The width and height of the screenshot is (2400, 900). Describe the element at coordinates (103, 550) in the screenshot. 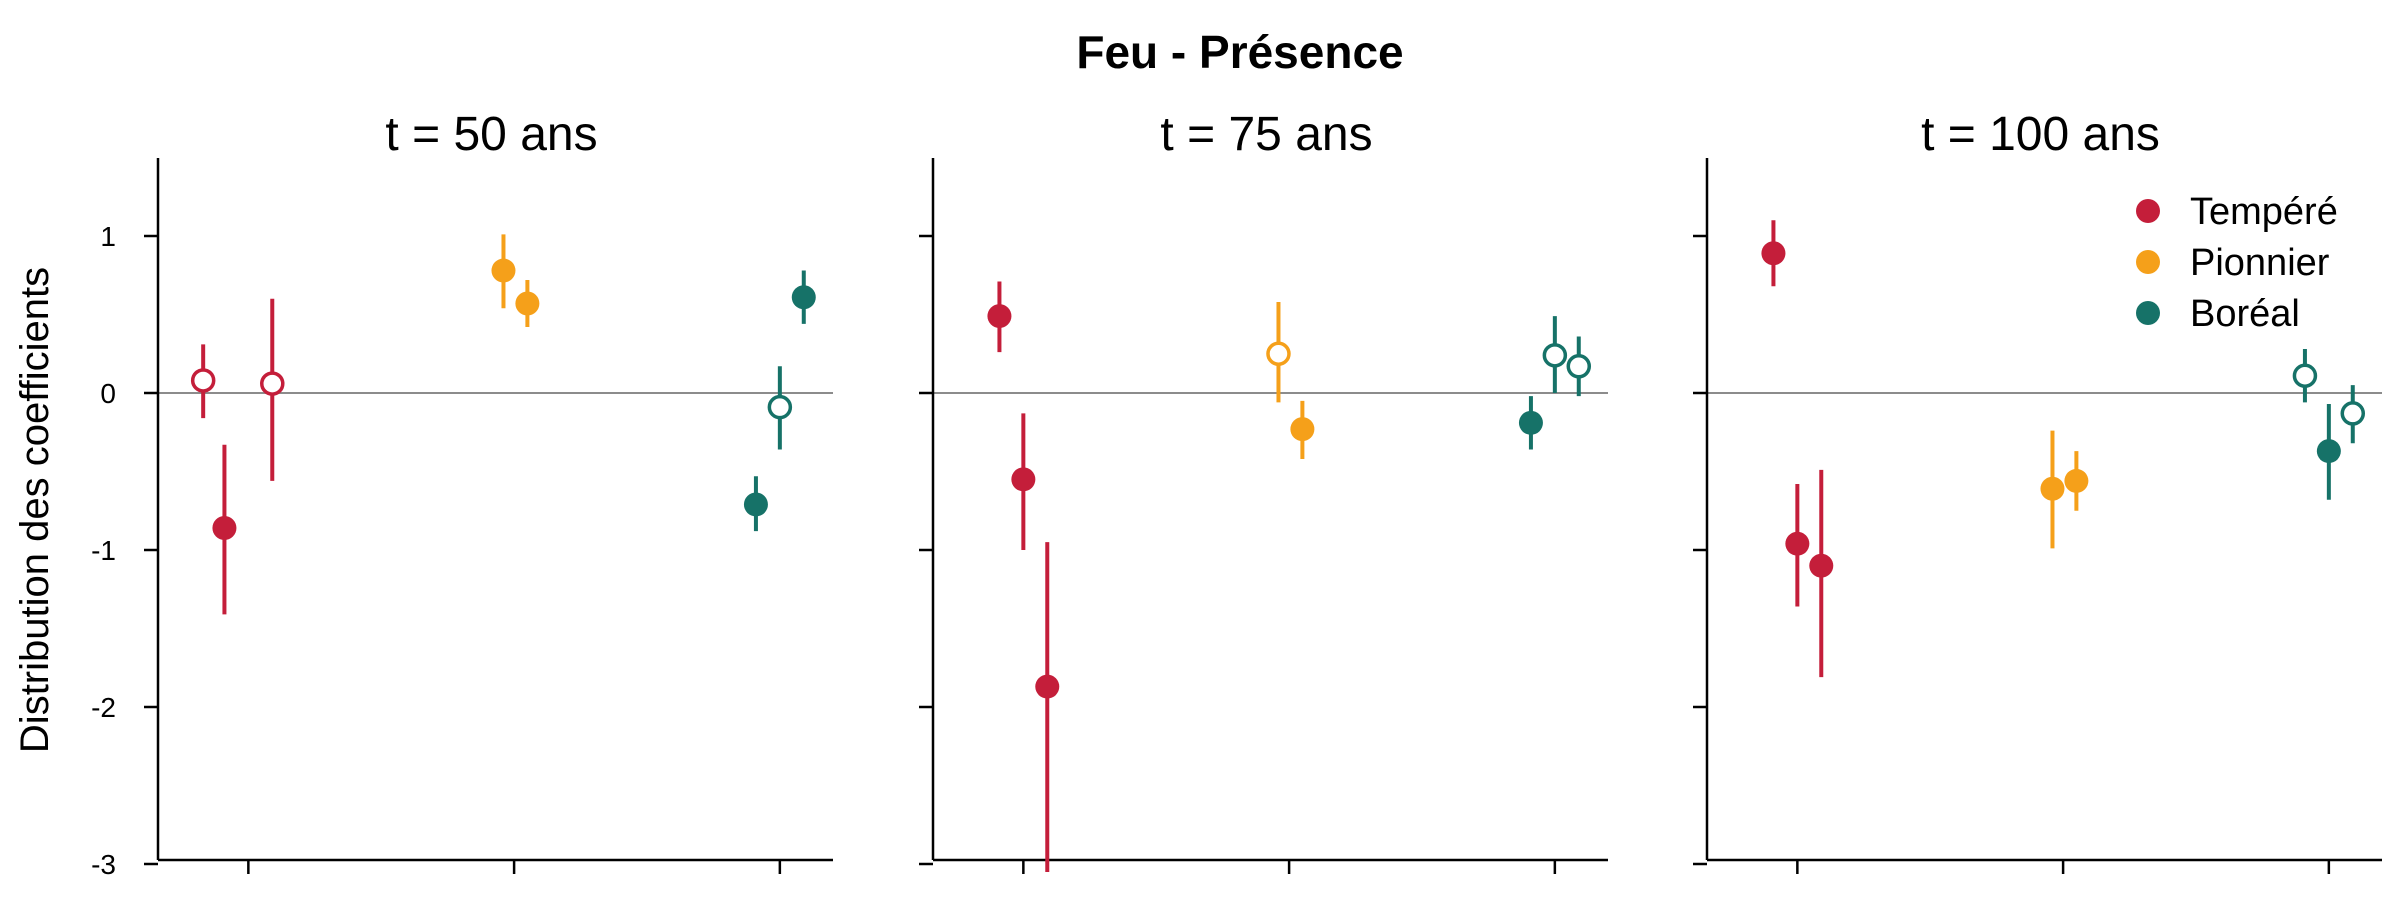

I see `y-tick-label: -1` at that location.